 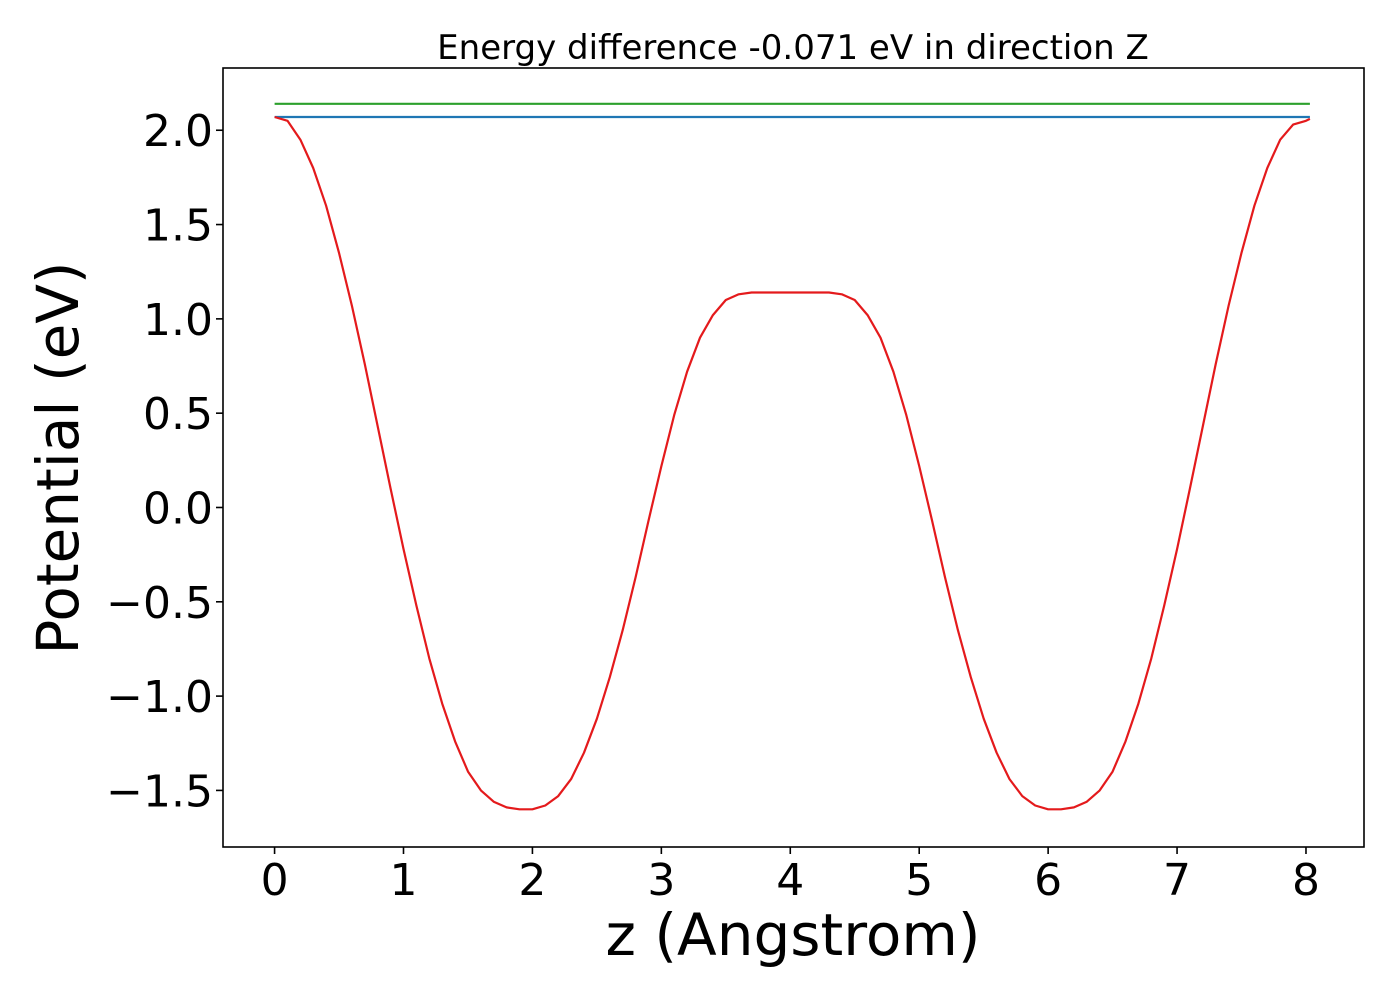 I want to click on x-tick-label: 8, so click(x=1306, y=880).